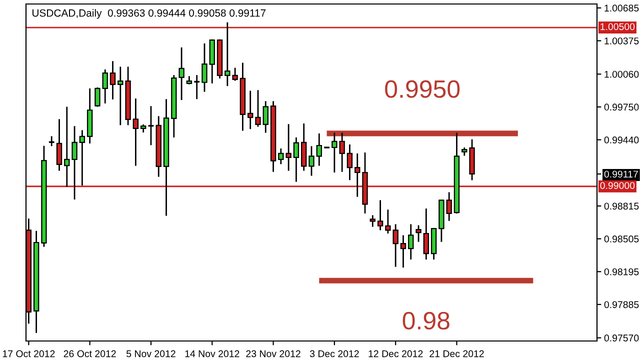 The height and width of the screenshot is (361, 640). What do you see at coordinates (28, 354) in the screenshot?
I see `x-tick-label: 17 Oct 2012` at bounding box center [28, 354].